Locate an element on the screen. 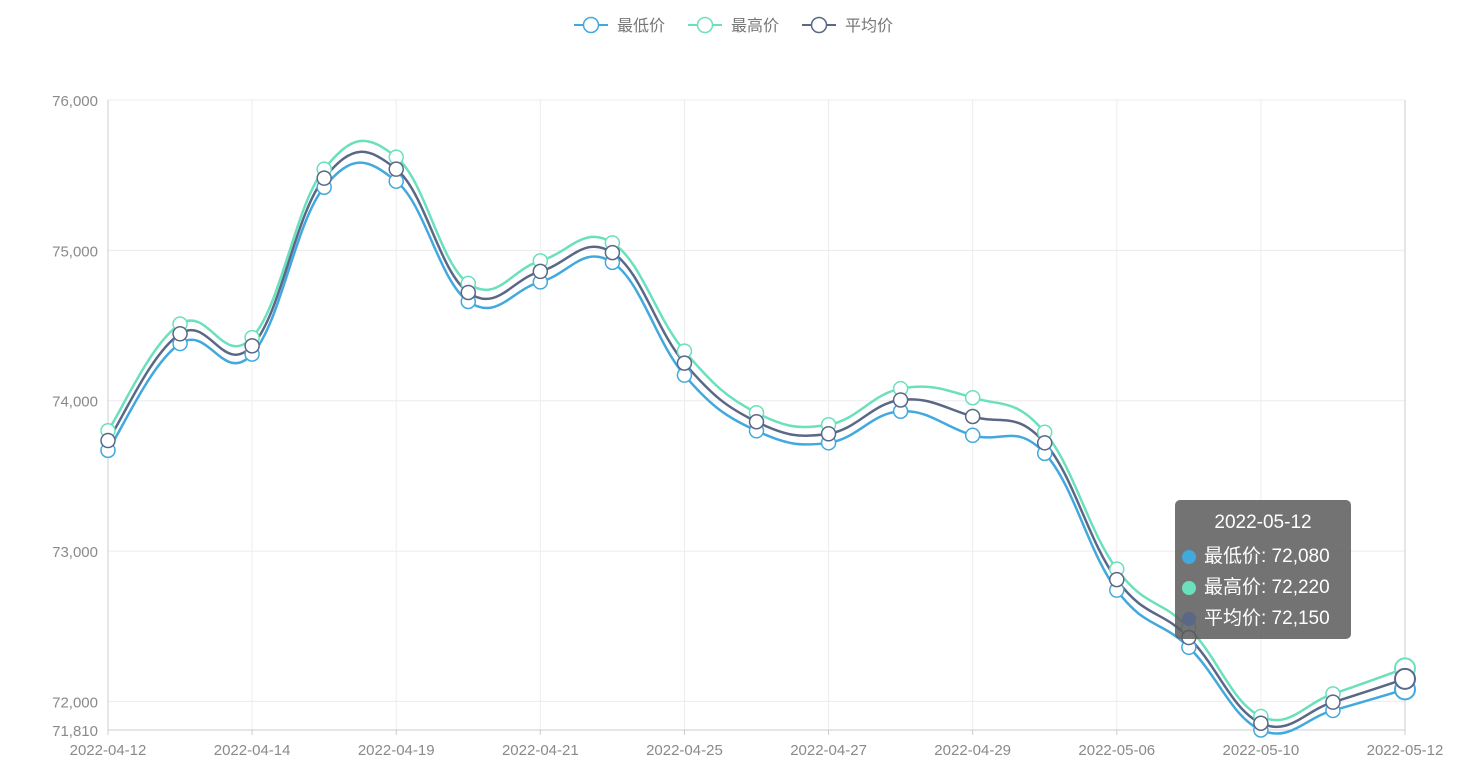 The height and width of the screenshot is (771, 1462). tooltip-avg-label: 平均价: 72,150 is located at coordinates (1267, 618).